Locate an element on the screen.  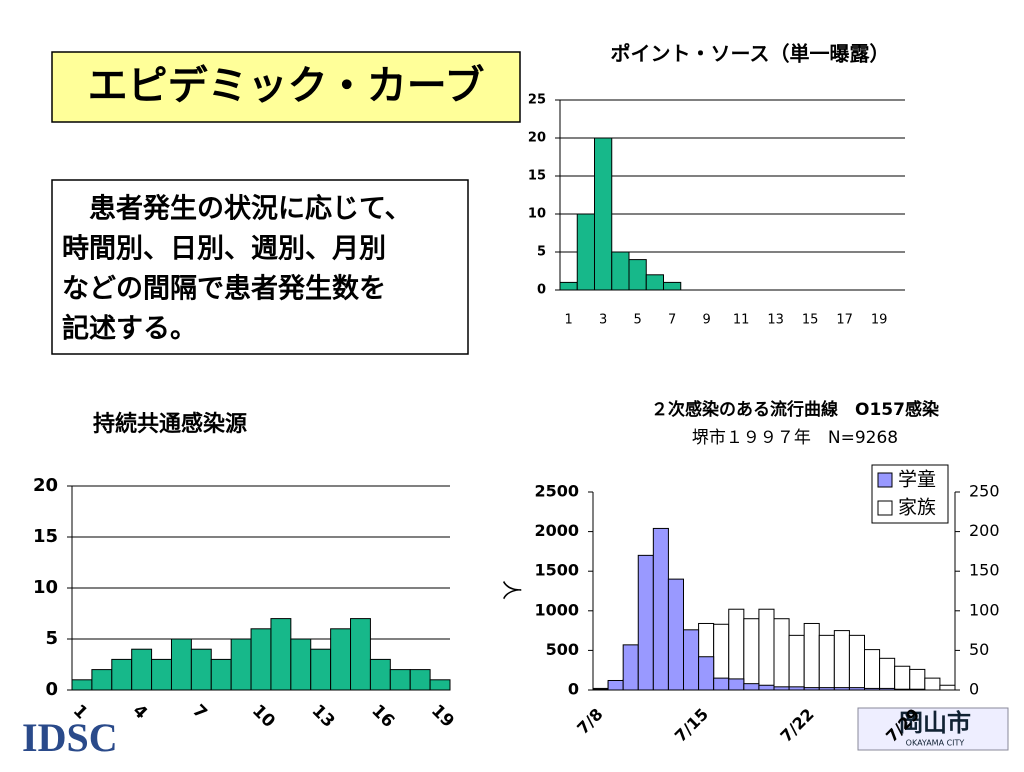
y2-tick-label: 50 is located at coordinates (979, 649).